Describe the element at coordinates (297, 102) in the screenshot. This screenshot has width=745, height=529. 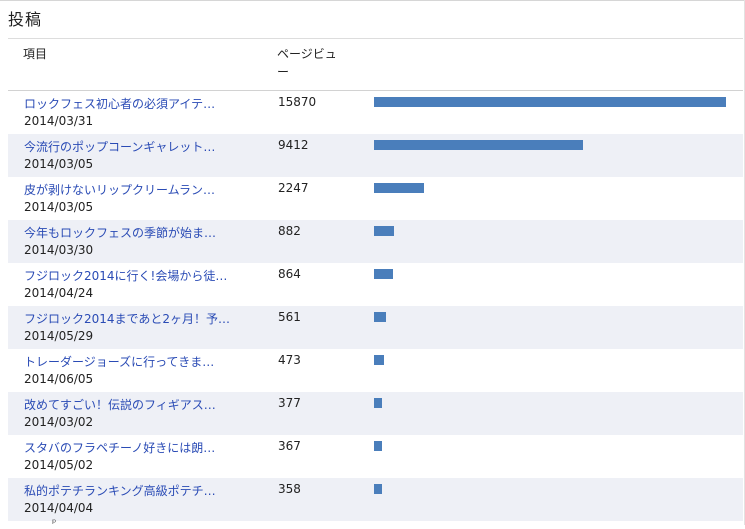
I see `pageview-count: 15870` at that location.